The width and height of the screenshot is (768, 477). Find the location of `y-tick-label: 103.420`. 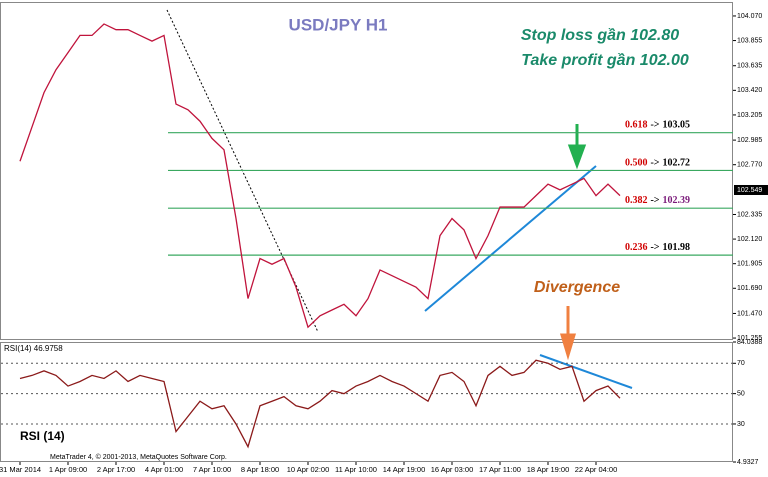

y-tick-label: 103.420 is located at coordinates (749, 90).